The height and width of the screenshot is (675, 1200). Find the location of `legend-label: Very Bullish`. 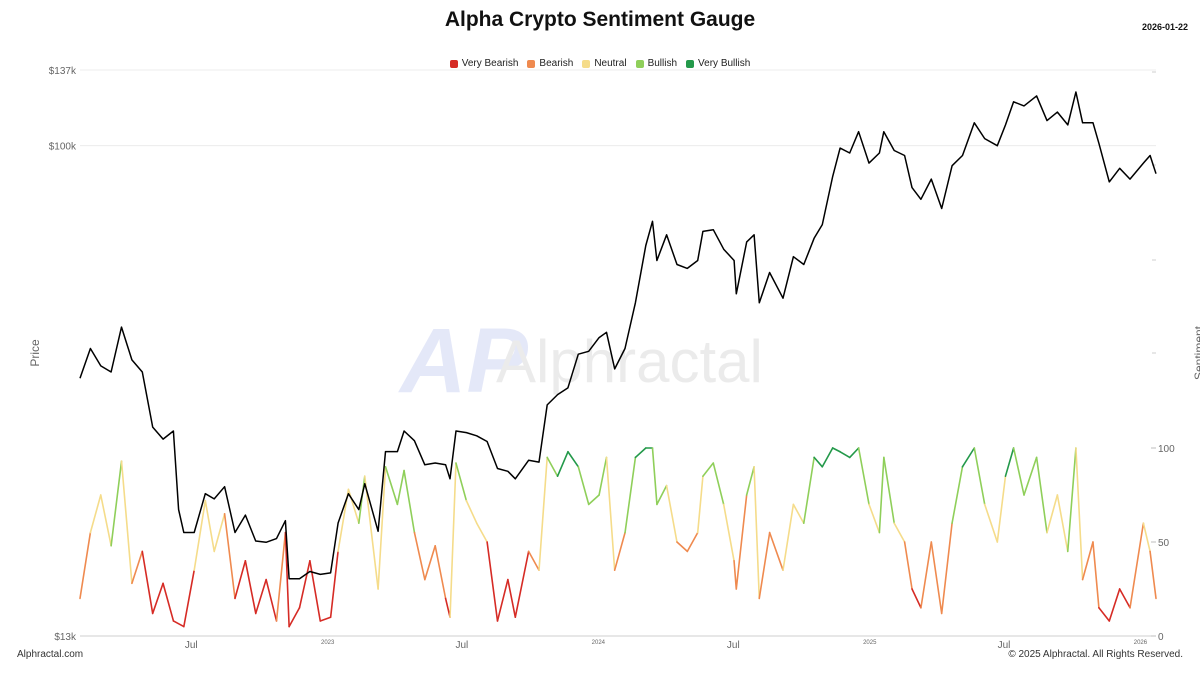

legend-label: Very Bullish is located at coordinates (724, 63).